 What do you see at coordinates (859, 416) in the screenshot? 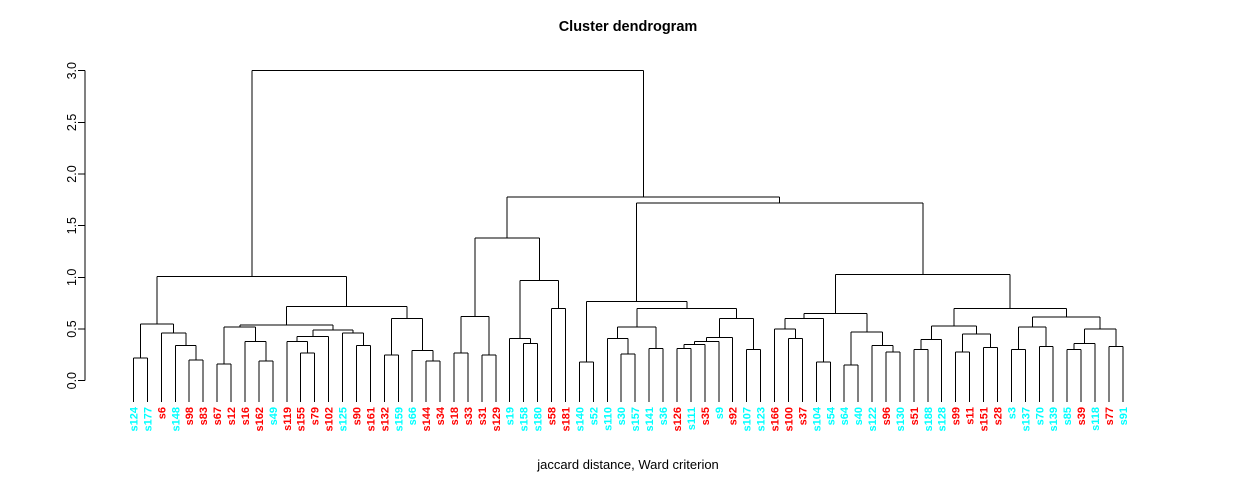
I see `leaf-label: s40` at bounding box center [859, 416].